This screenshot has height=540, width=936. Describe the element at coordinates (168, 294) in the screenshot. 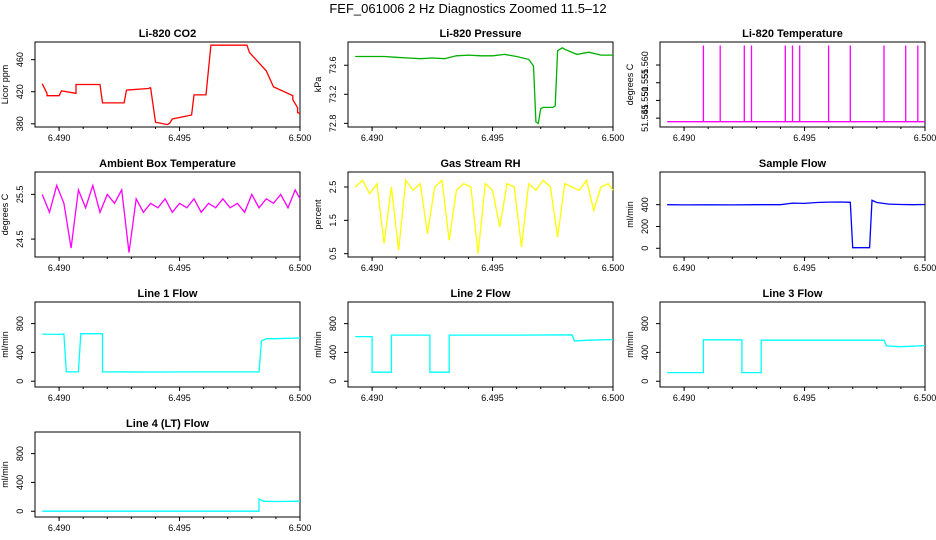

I see `chart-title: Line 1 Flow` at that location.